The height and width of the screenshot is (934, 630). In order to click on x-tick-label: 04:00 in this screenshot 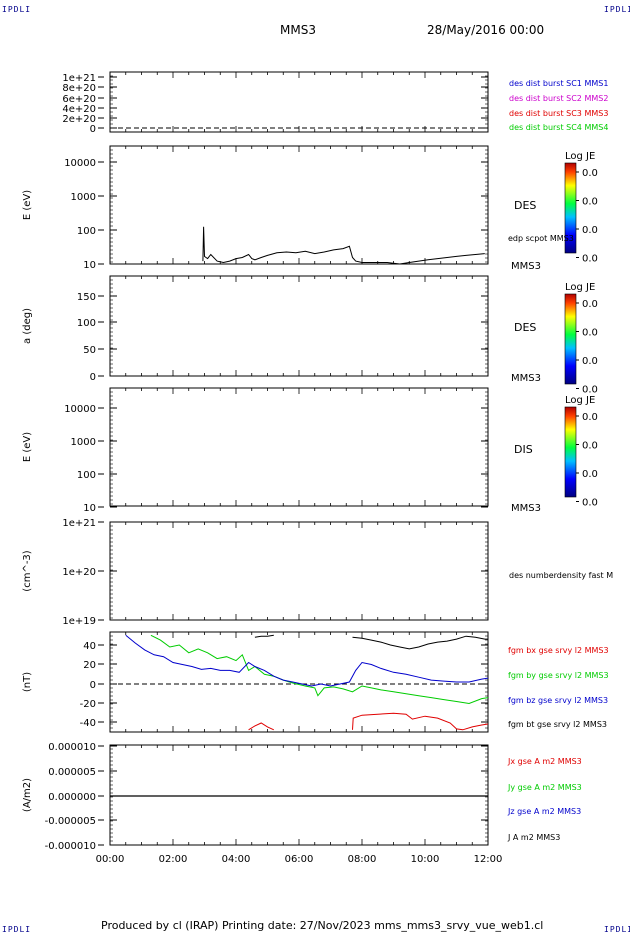, I will do `click(236, 859)`.